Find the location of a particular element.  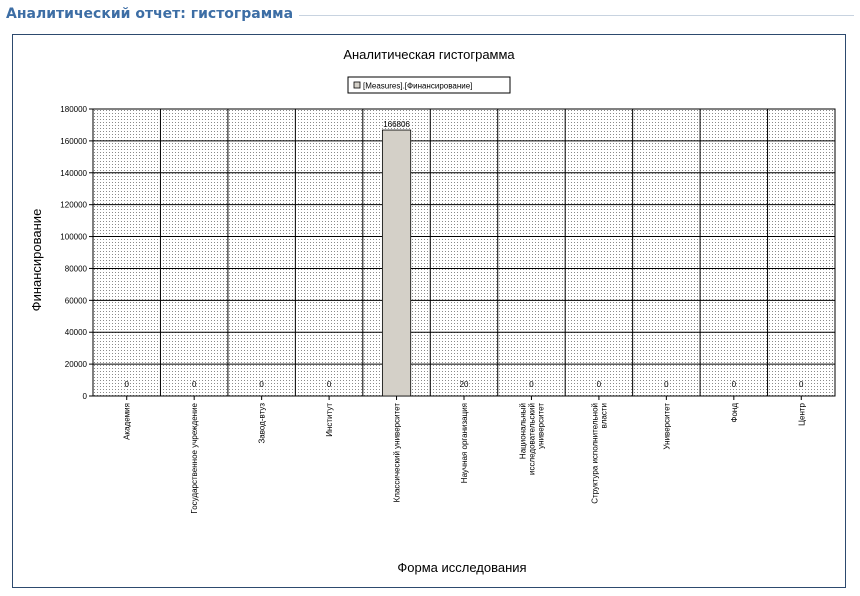

data-label: 20 is located at coordinates (464, 384).